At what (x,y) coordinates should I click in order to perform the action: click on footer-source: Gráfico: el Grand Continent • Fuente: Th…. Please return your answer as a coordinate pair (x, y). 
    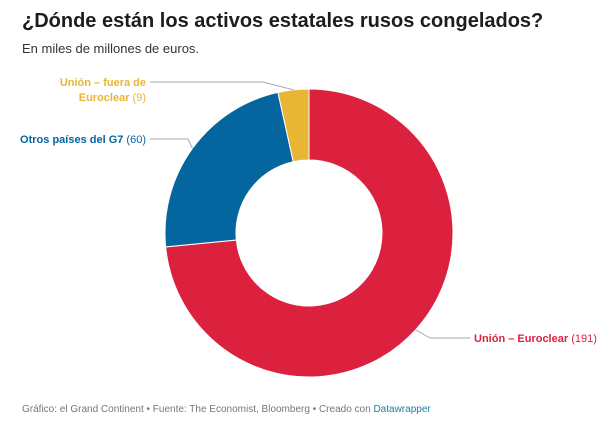
    Looking at the image, I should click on (198, 409).